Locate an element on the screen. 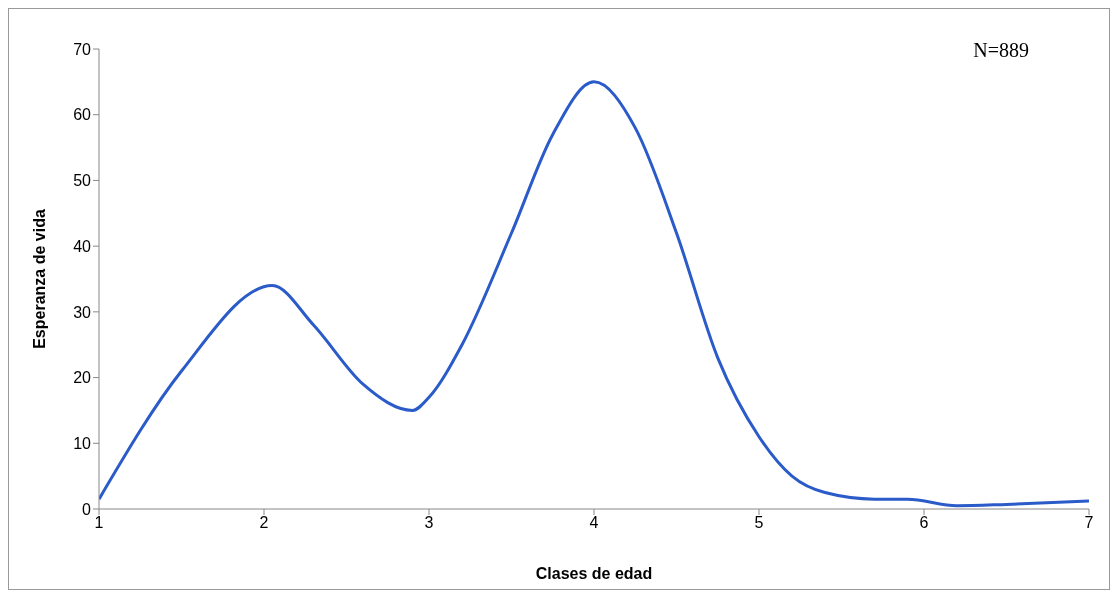 The width and height of the screenshot is (1120, 600). x-tick-label: 1 is located at coordinates (99, 523).